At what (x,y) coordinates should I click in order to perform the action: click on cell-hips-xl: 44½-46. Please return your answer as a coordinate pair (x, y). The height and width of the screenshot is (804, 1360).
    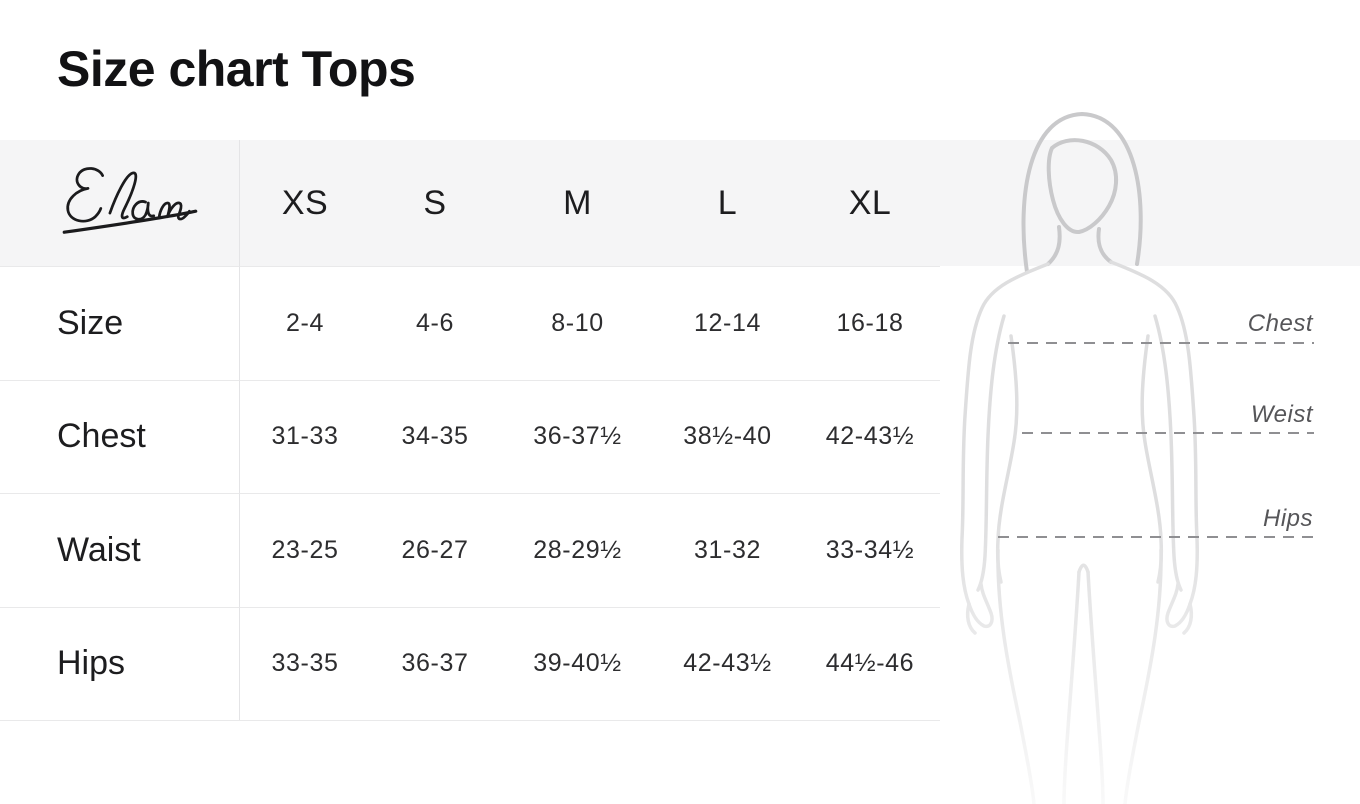
    Looking at the image, I should click on (870, 663).